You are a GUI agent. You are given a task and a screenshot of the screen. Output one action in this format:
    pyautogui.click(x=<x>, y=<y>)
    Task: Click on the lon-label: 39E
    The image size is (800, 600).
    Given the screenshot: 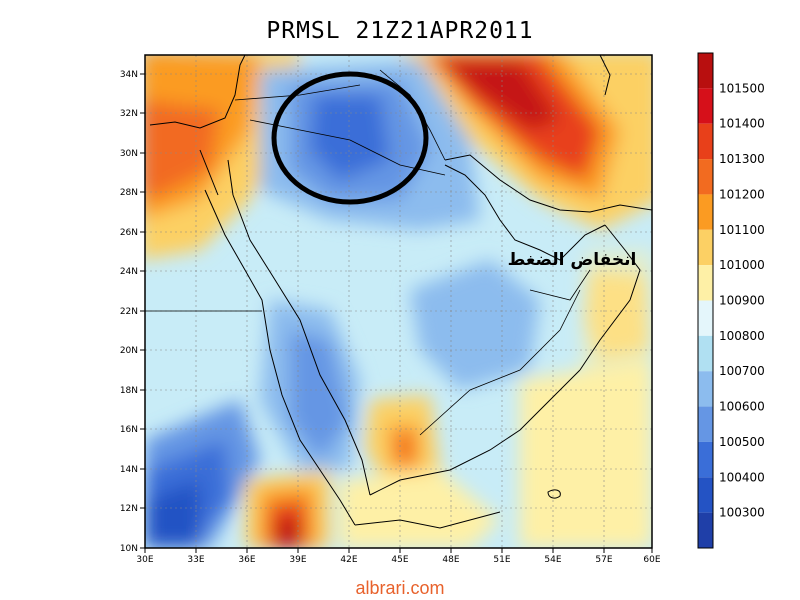 What is the action you would take?
    pyautogui.click(x=297, y=560)
    